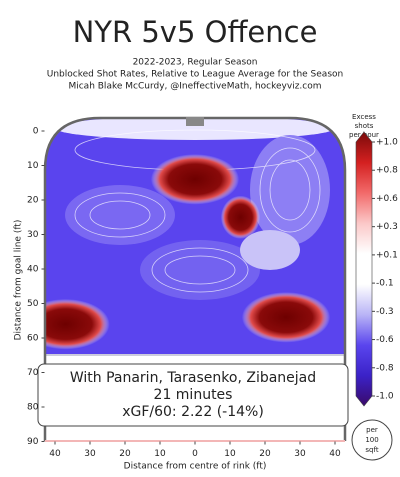 Image resolution: width=400 pixels, height=477 pixels. I want to click on y-tick-label: 20, so click(33, 201).